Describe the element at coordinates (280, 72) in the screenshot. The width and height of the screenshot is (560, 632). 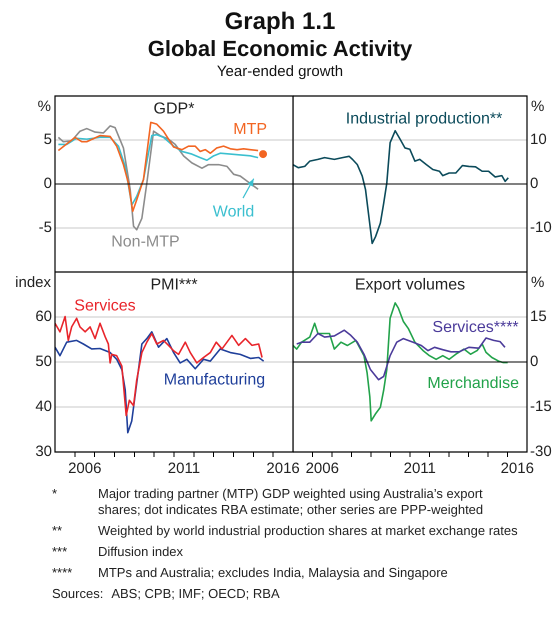
I see `text: Year-ended growth` at that location.